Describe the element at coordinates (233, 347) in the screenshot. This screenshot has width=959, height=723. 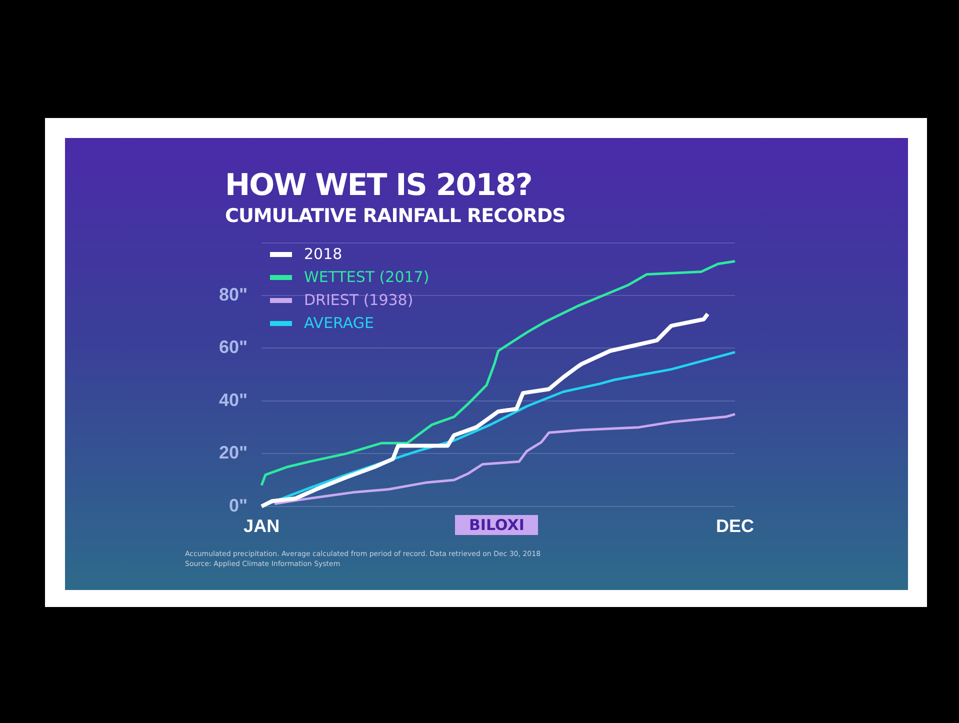
I see `y-tick-label: 60"` at that location.